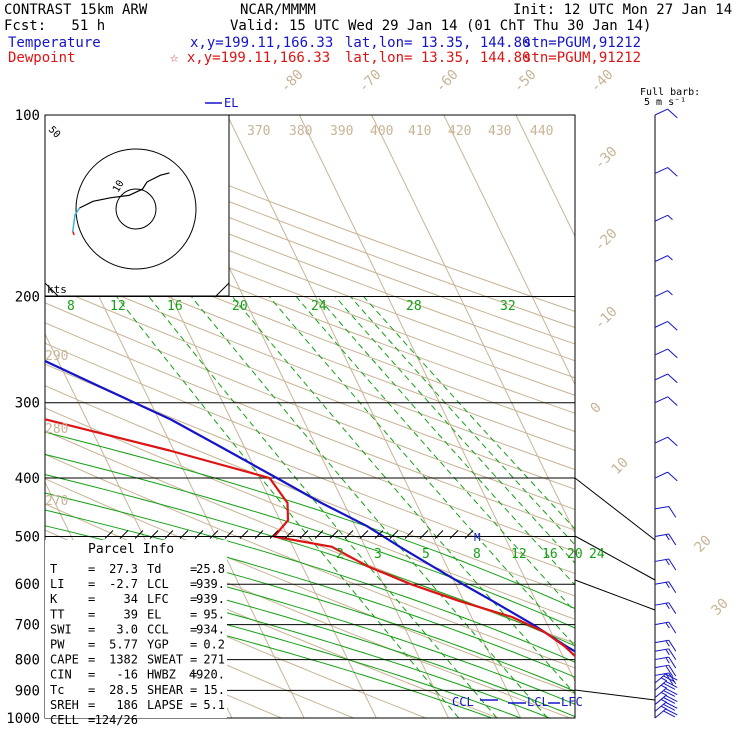 This screenshot has height=740, width=740. I want to click on parcel-key: CAPE, so click(64, 660).